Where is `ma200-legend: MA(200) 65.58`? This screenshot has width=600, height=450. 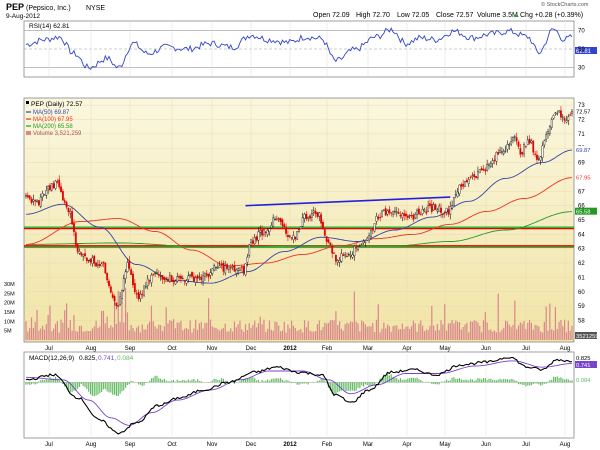
ma200-legend: MA(200) 65.58 is located at coordinates (53, 127).